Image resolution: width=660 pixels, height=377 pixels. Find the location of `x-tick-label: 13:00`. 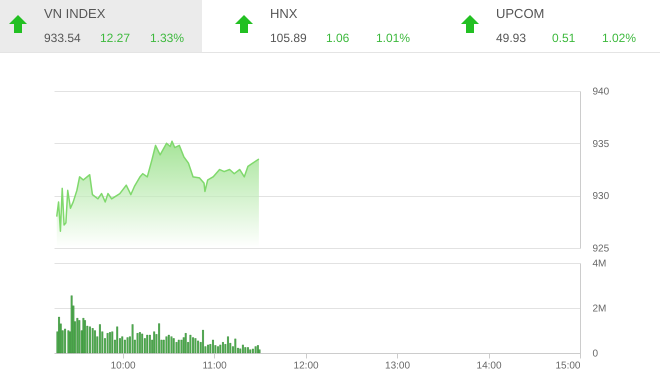

x-tick-label: 13:00 is located at coordinates (397, 366).